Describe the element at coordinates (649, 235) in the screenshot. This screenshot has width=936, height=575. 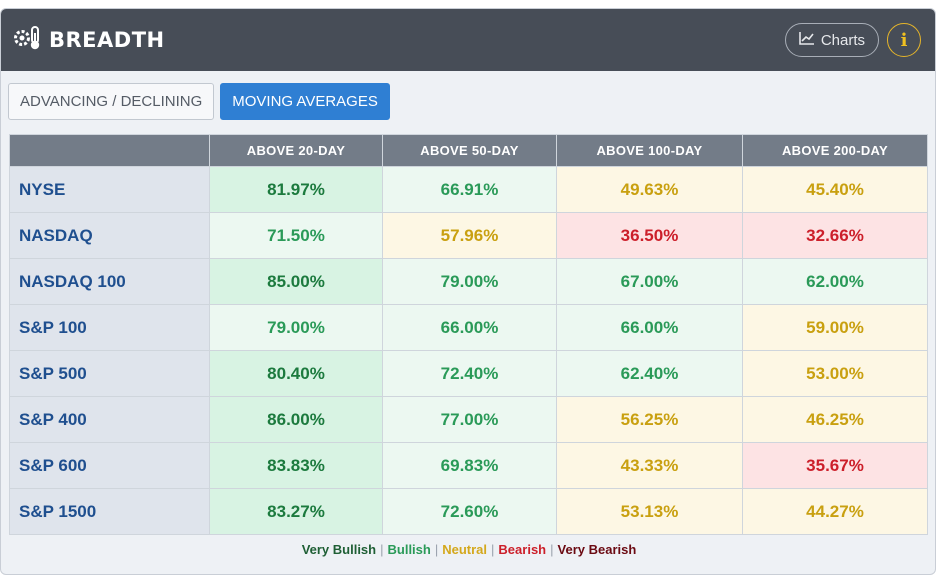
I see `table-cell: 36.50%` at that location.